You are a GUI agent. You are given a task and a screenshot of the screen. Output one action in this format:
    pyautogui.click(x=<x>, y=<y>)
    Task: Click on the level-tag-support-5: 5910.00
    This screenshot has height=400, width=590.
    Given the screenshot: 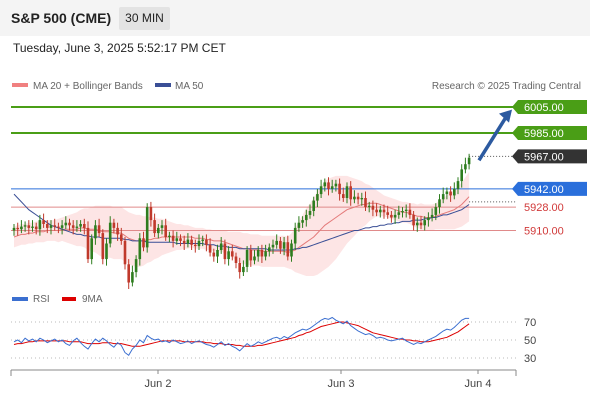 What is the action you would take?
    pyautogui.click(x=544, y=232)
    